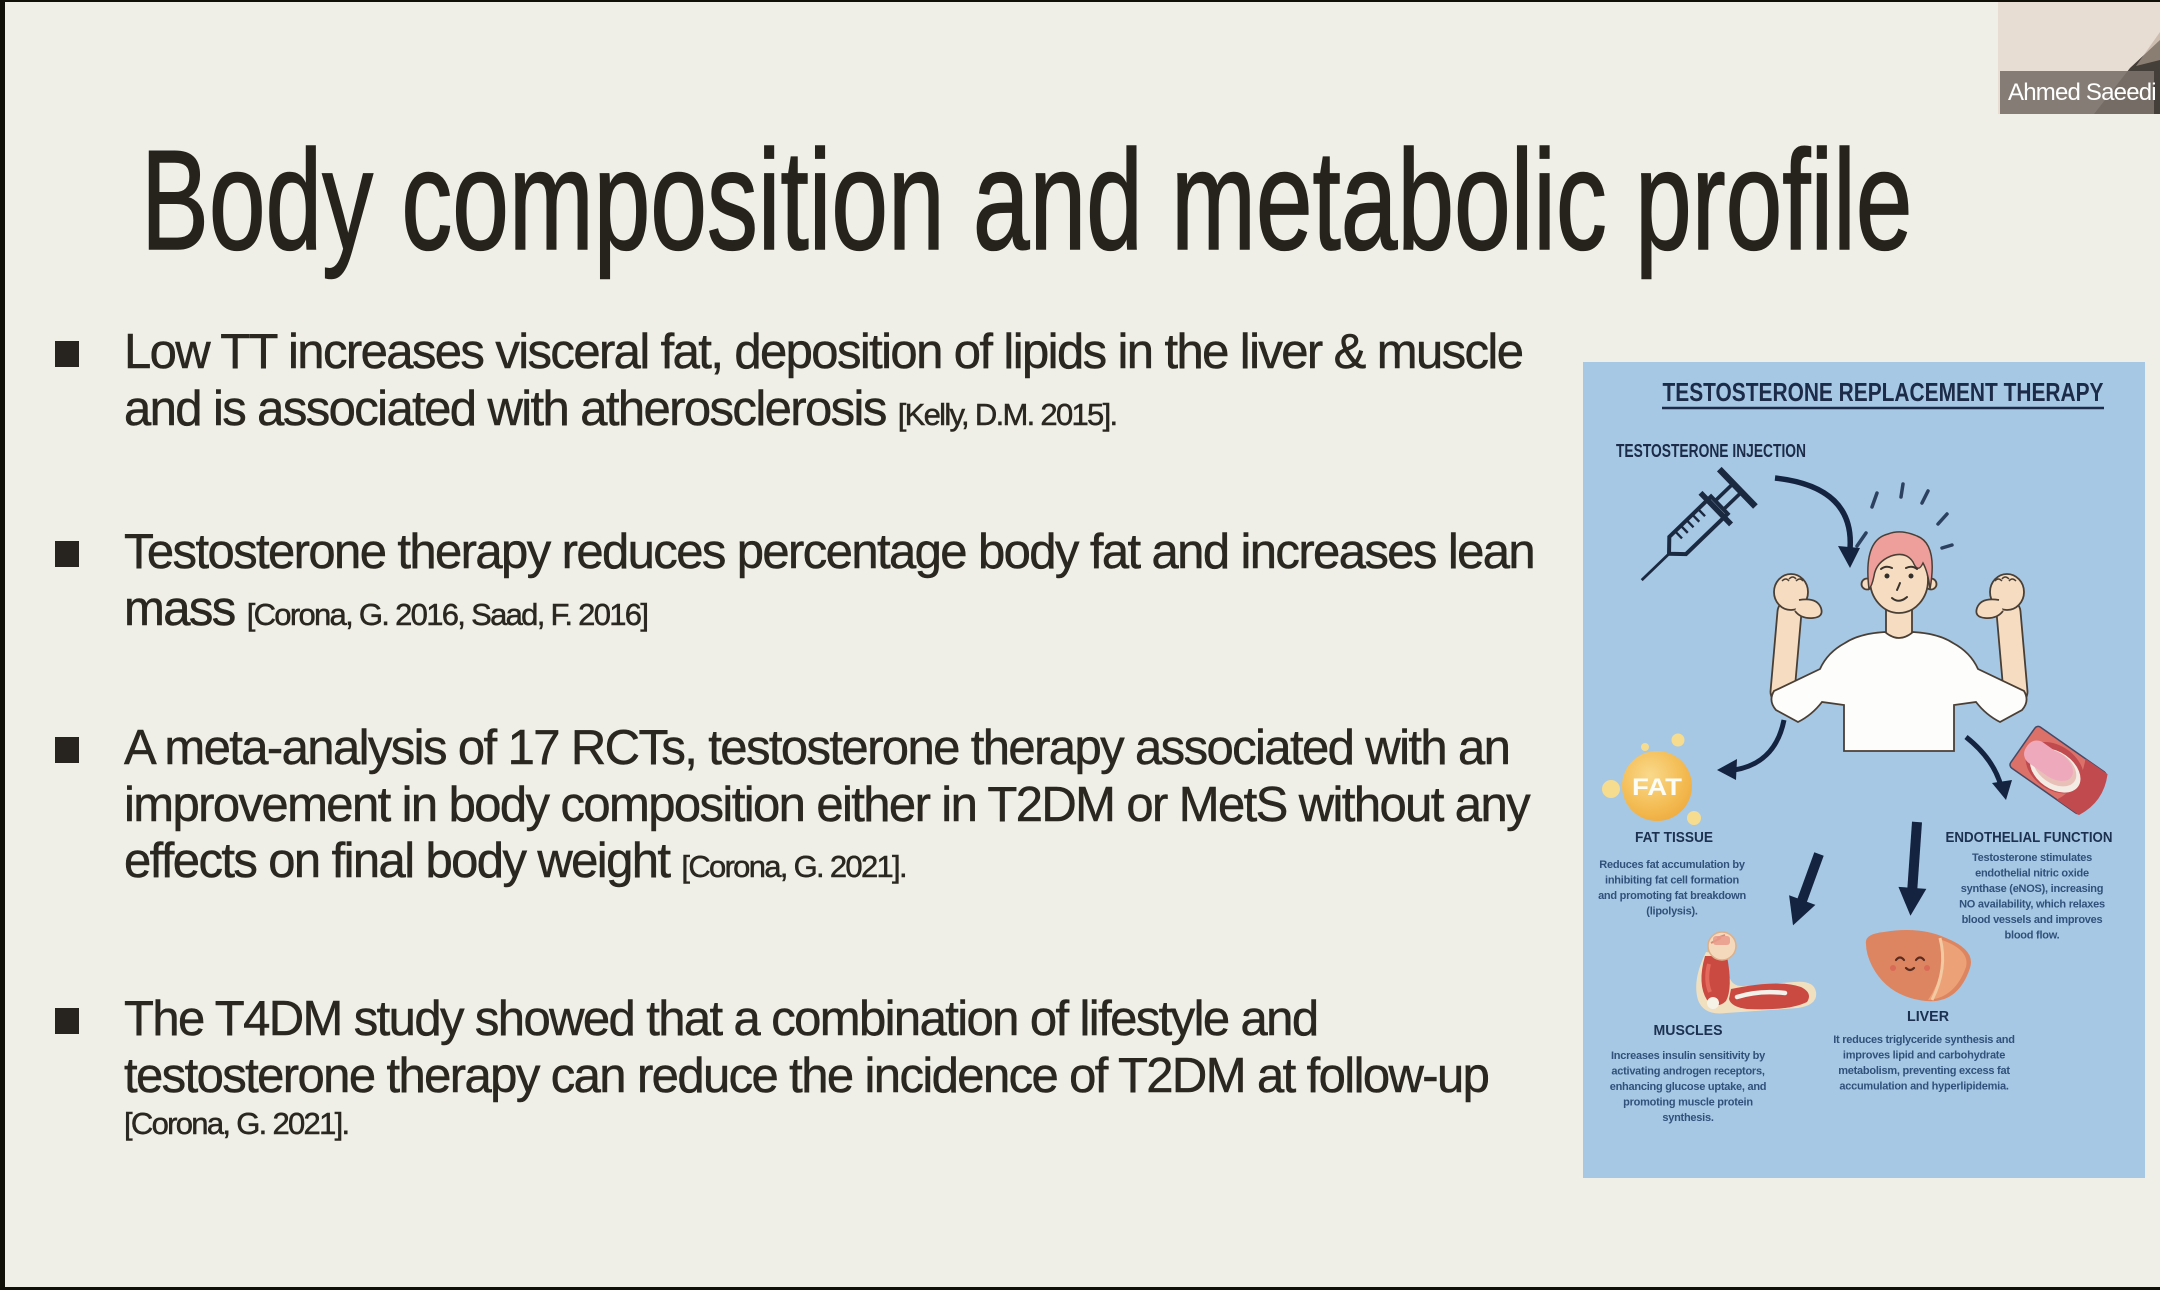 Image resolution: width=2160 pixels, height=1290 pixels. I want to click on svg-text:accumulation and hyperlipidemi: accumulation and hyperlipidemia., so click(1923, 1087).